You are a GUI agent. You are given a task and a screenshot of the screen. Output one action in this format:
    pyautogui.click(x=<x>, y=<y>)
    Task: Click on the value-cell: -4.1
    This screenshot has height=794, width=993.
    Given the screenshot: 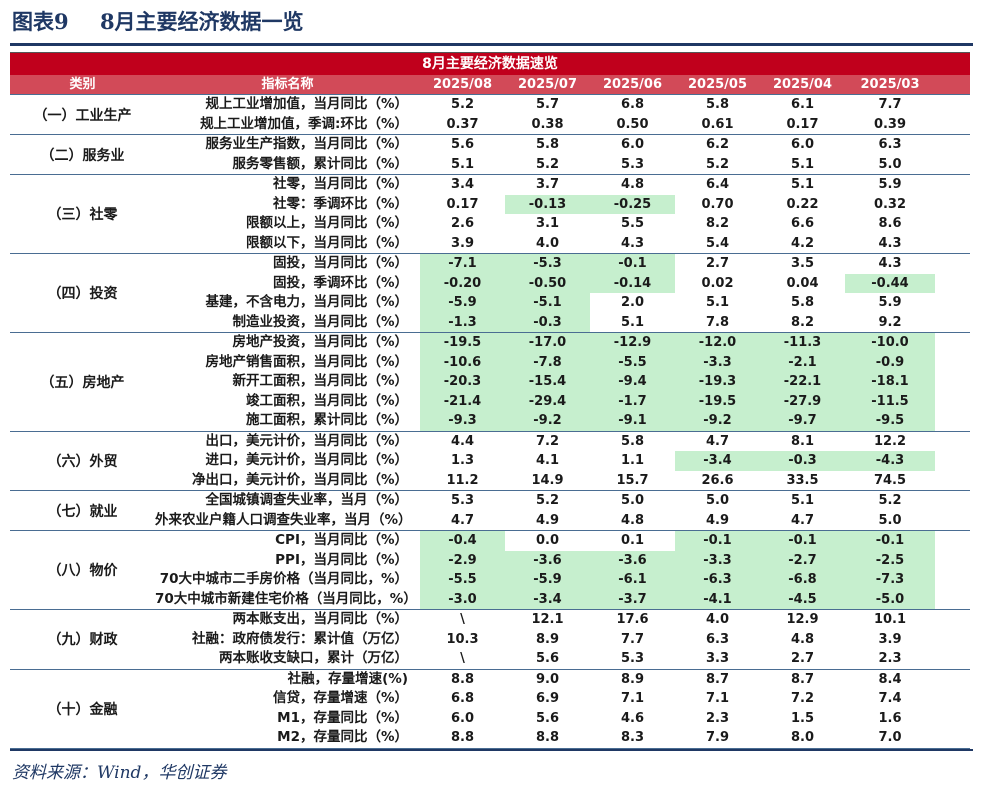 What is the action you would take?
    pyautogui.click(x=717, y=599)
    